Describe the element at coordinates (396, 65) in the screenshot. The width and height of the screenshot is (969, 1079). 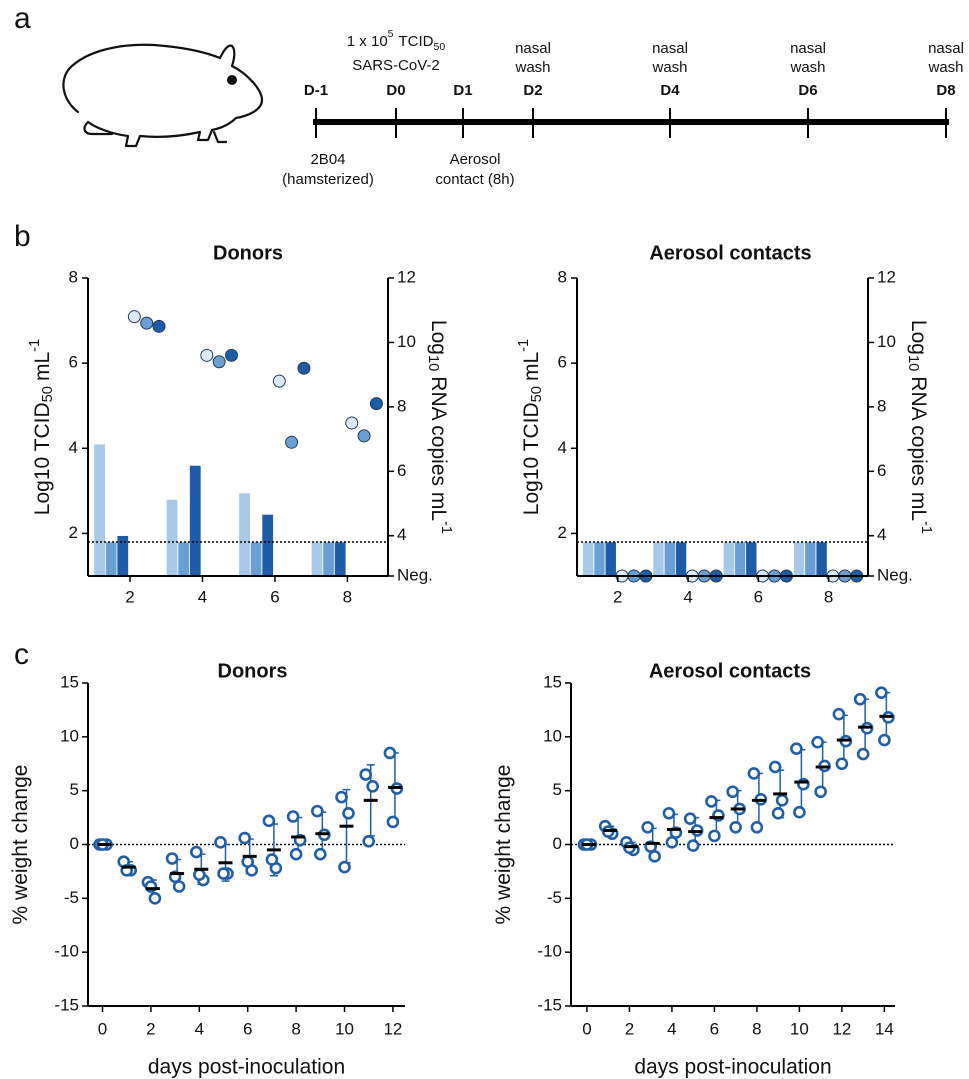
I see `virus: SARS-CoV-2` at that location.